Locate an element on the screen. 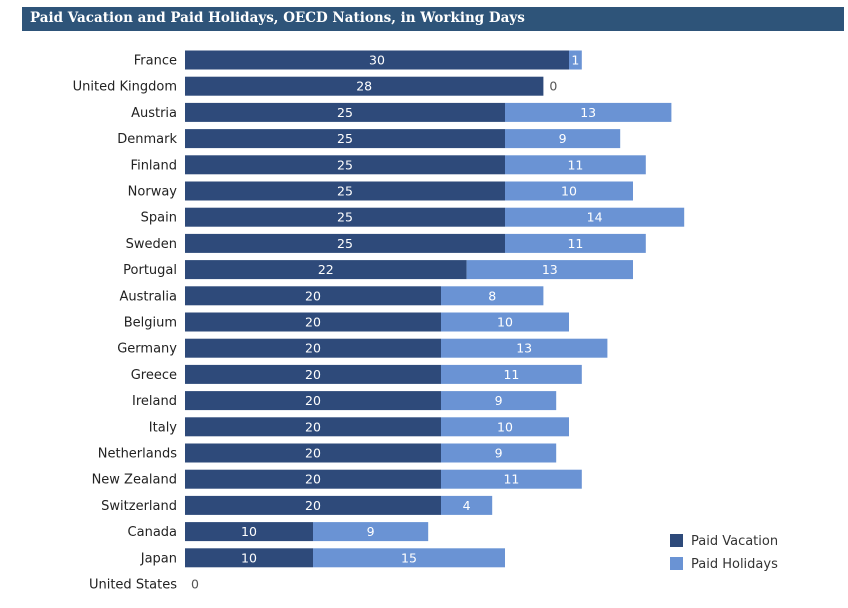 Image resolution: width=848 pixels, height=608 pixels. value-label-paid-holidays-belgium: 10 is located at coordinates (505, 322).